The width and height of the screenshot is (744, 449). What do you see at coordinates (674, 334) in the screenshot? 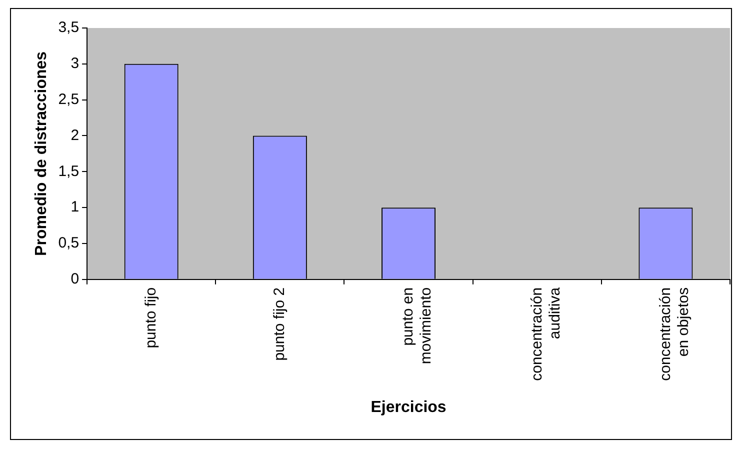
I see `x-tick-label: concentración en objetos` at bounding box center [674, 334].